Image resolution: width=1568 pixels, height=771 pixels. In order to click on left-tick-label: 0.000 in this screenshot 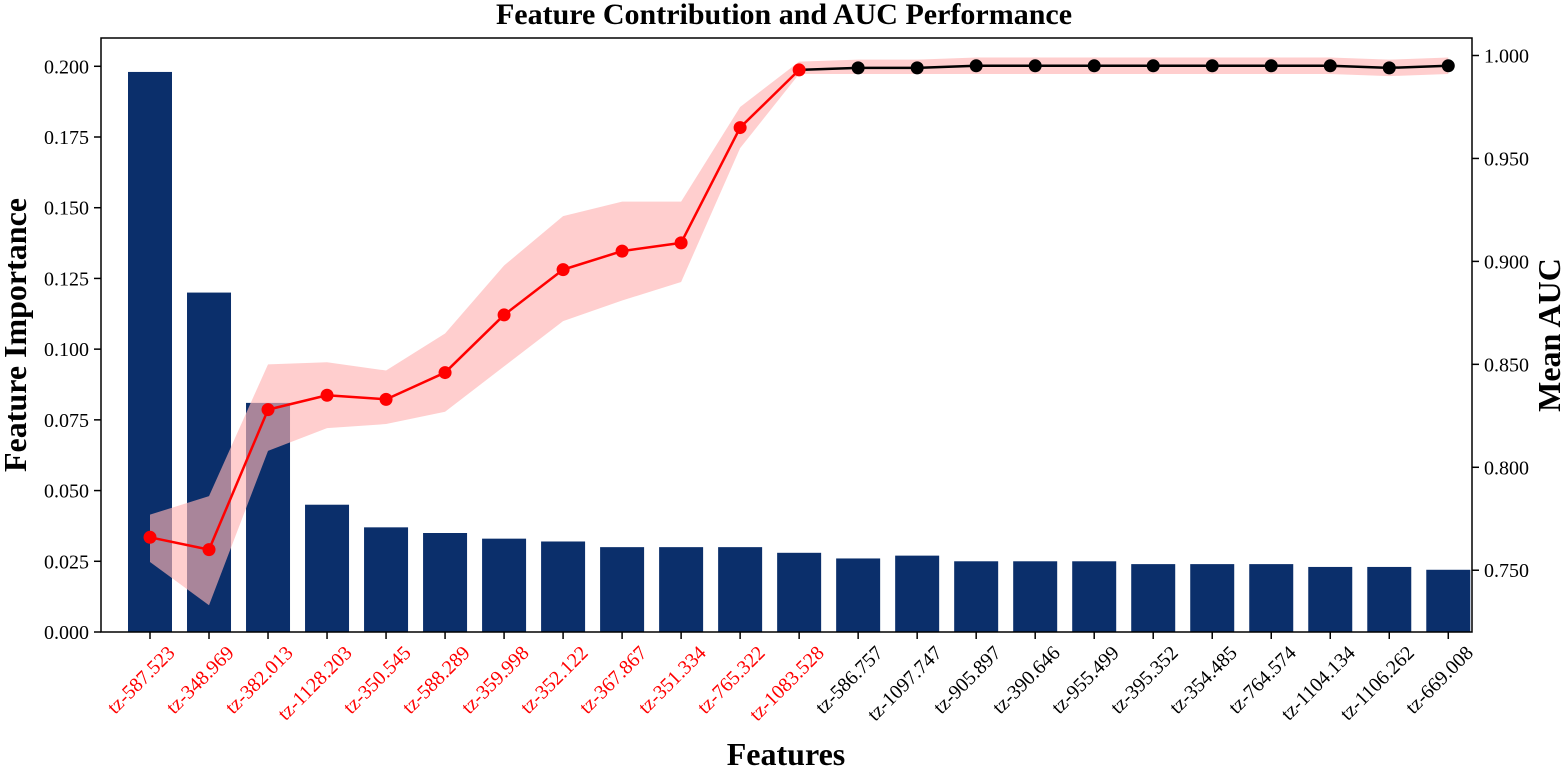, I will do `click(66, 633)`.